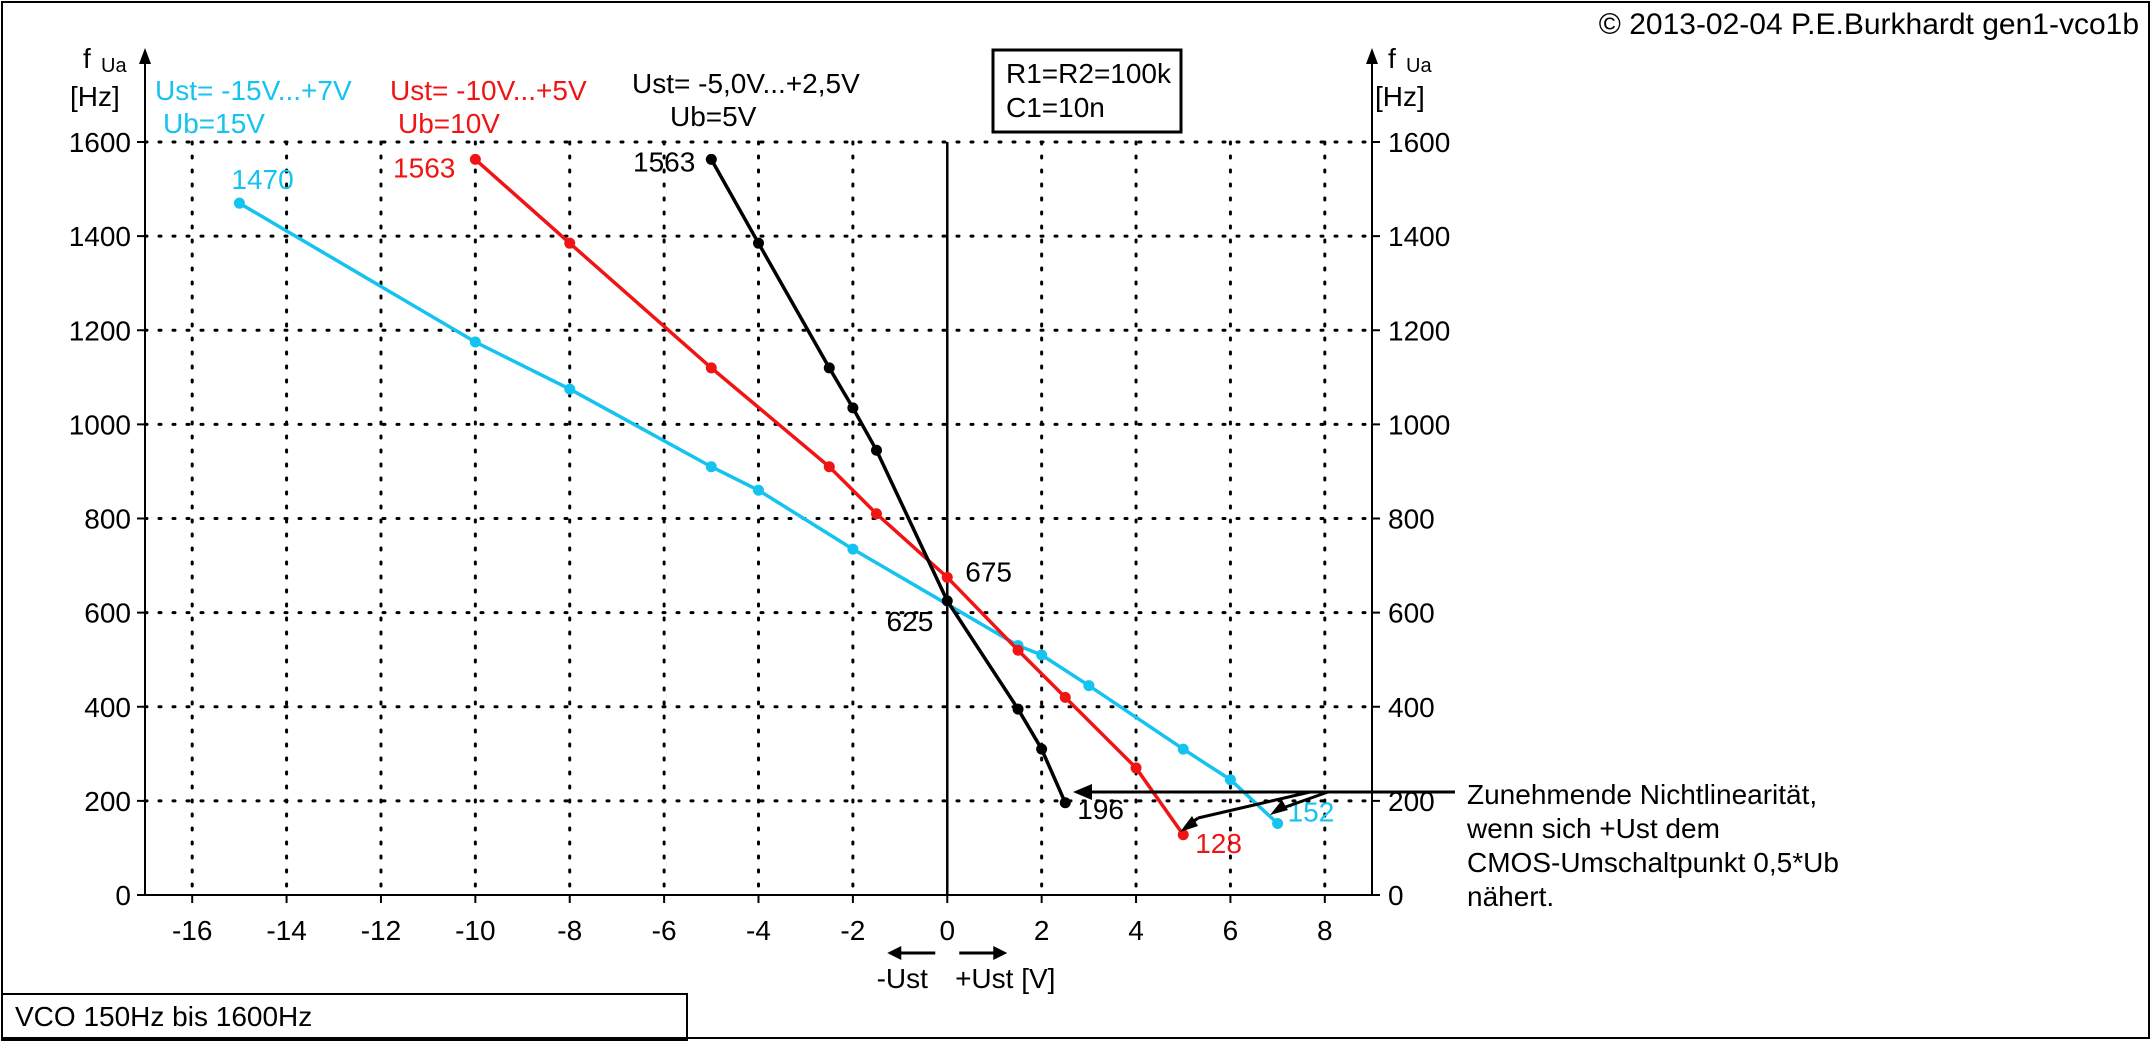 This screenshot has width=2153, height=1042. Describe the element at coordinates (1089, 73) in the screenshot. I see `params-box-line: R1=R2=100k` at that location.